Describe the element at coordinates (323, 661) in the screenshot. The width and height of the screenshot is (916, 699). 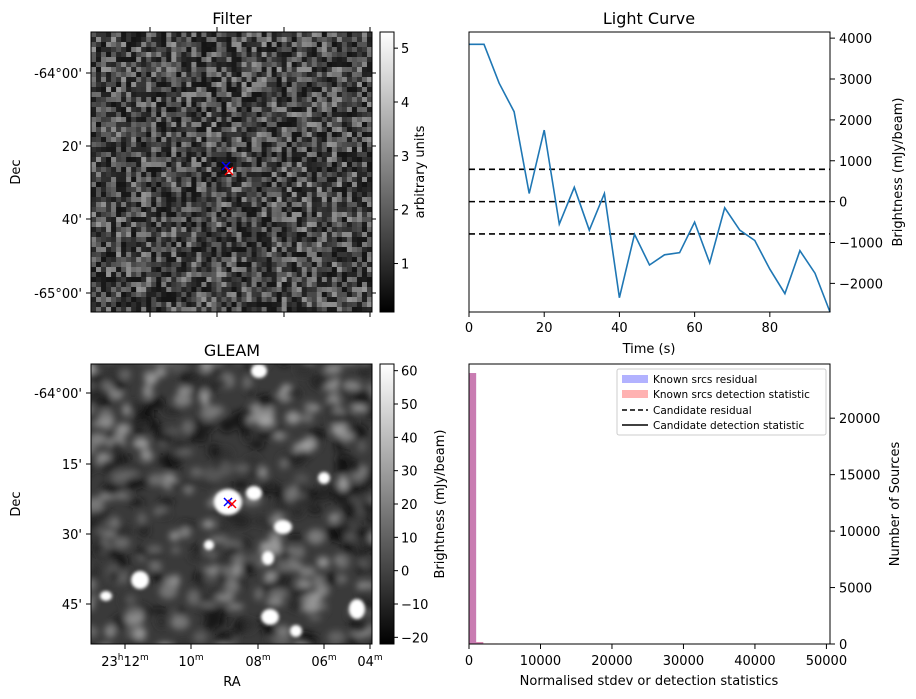
I see `gleam-x-tick-label: 06m` at that location.